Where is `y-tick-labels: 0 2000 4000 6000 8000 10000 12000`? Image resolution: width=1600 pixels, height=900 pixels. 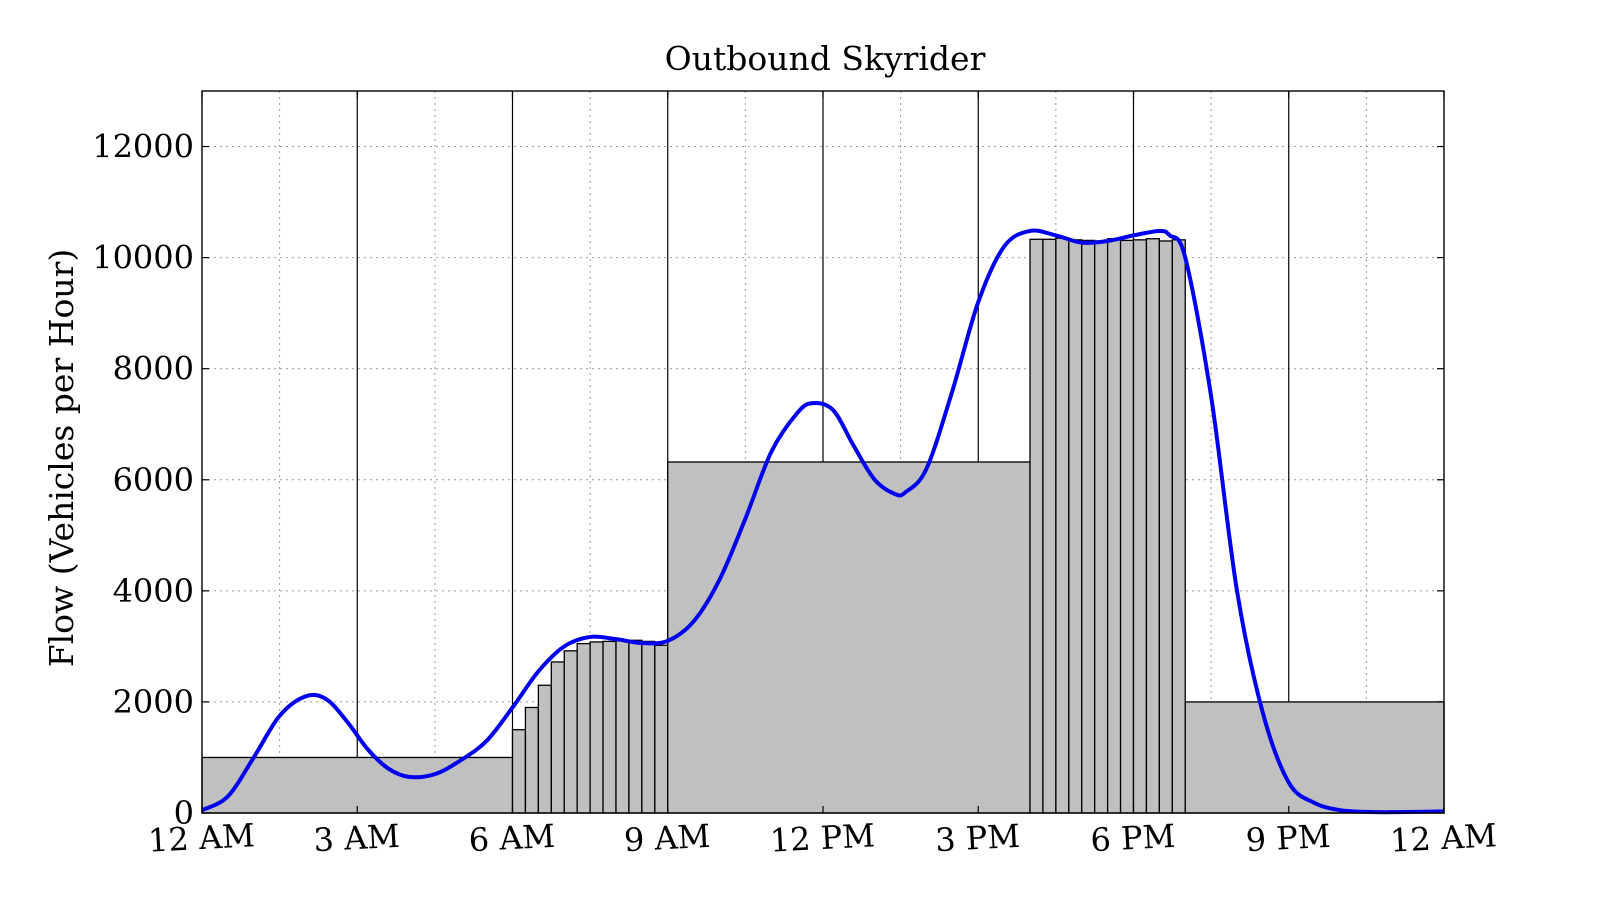
y-tick-labels: 0 2000 4000 6000 8000 10000 12000 is located at coordinates (143, 480).